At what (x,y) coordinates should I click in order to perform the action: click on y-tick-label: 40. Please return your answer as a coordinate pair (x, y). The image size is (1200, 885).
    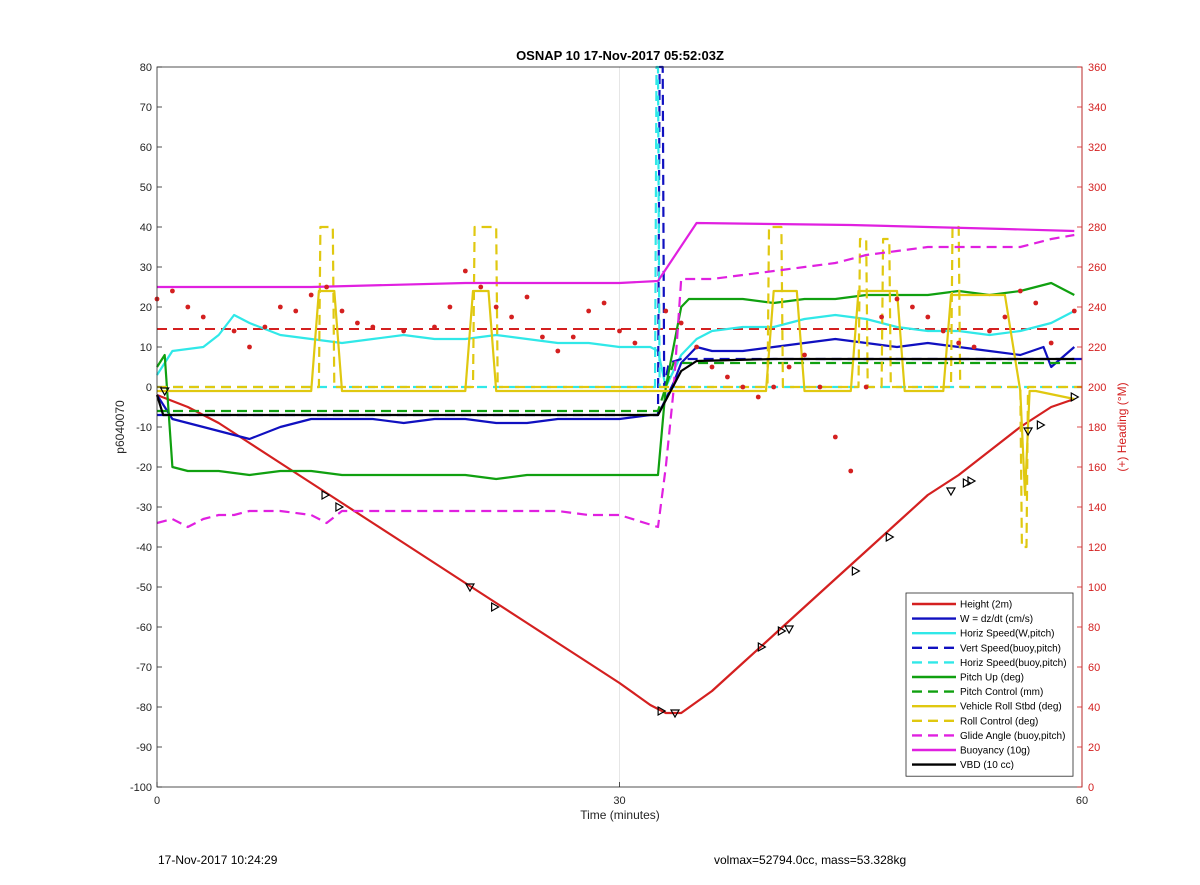
    Looking at the image, I should click on (146, 228).